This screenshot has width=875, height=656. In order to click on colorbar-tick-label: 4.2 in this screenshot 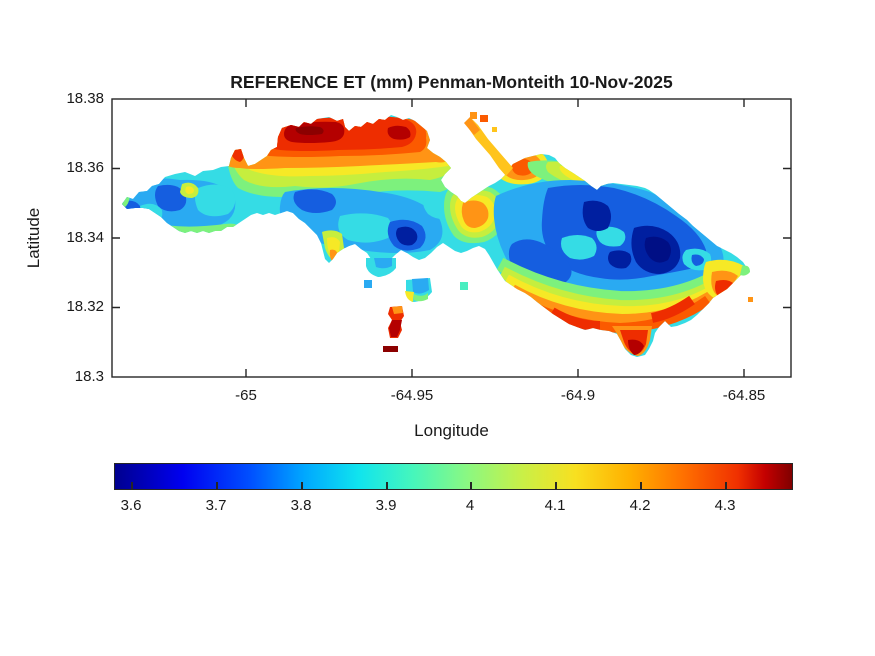, I will do `click(640, 505)`.